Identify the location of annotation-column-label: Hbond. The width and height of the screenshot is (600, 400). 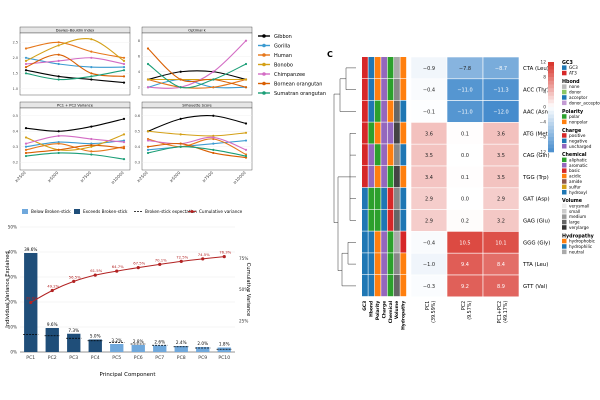
(372, 309).